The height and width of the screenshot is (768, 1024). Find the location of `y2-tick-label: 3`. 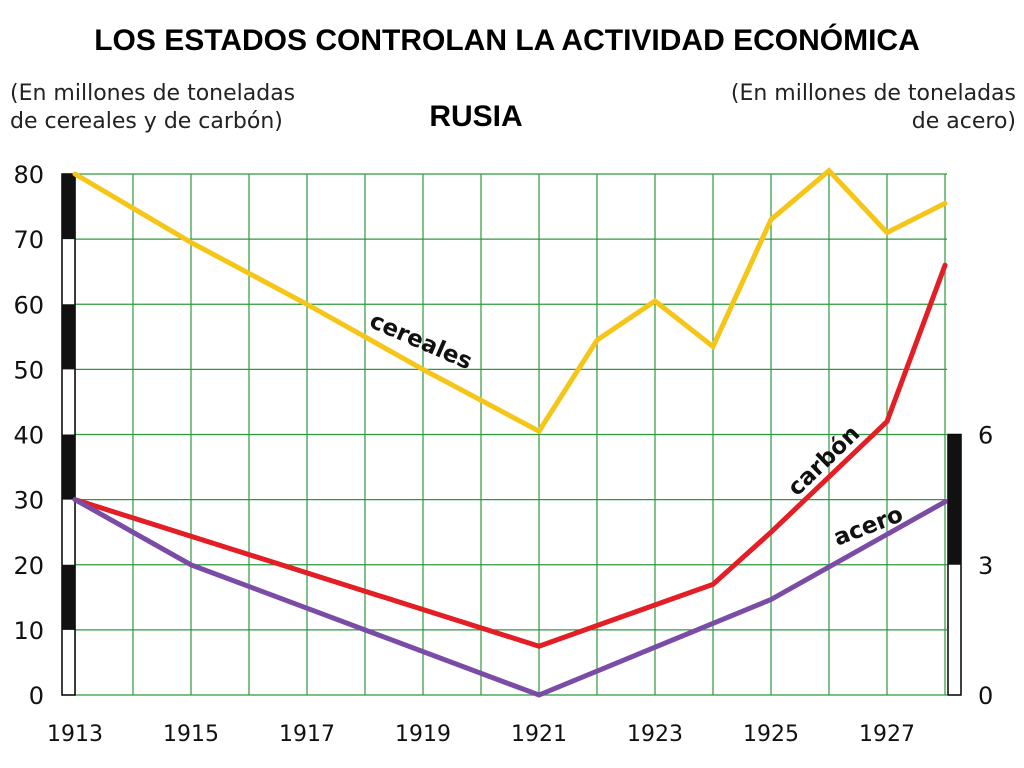

y2-tick-label: 3 is located at coordinates (985, 566).